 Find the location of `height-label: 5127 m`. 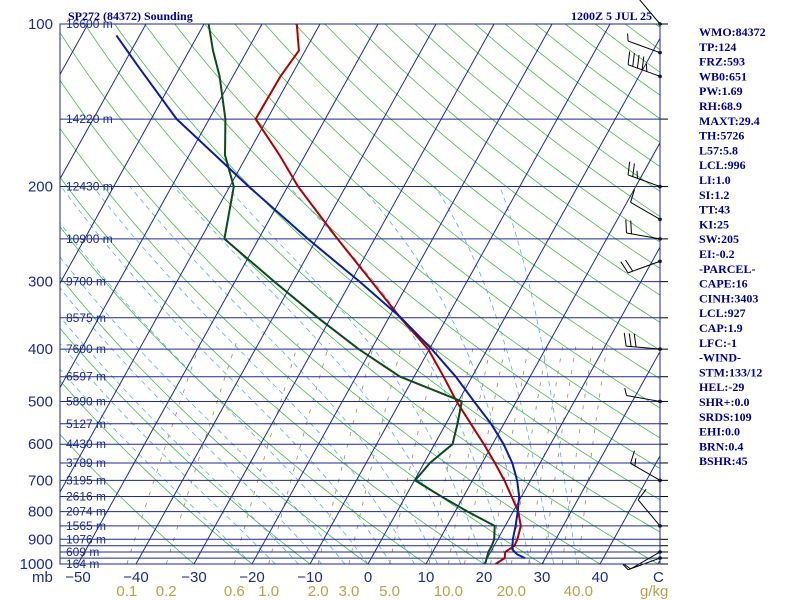

height-label: 5127 m is located at coordinates (86, 424).